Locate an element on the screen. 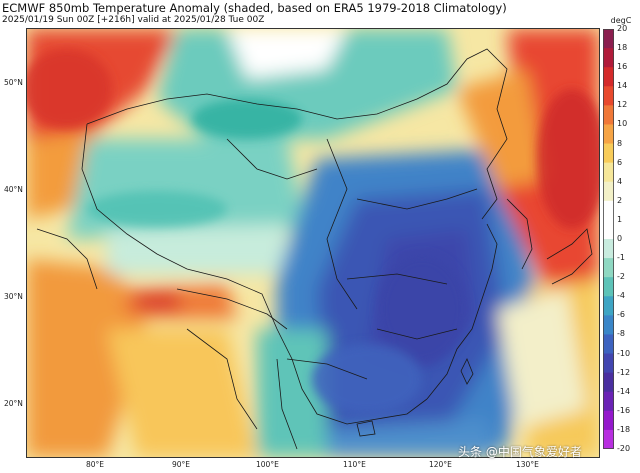 The height and width of the screenshot is (473, 640). colorbar-tick-label: -4 is located at coordinates (621, 296).